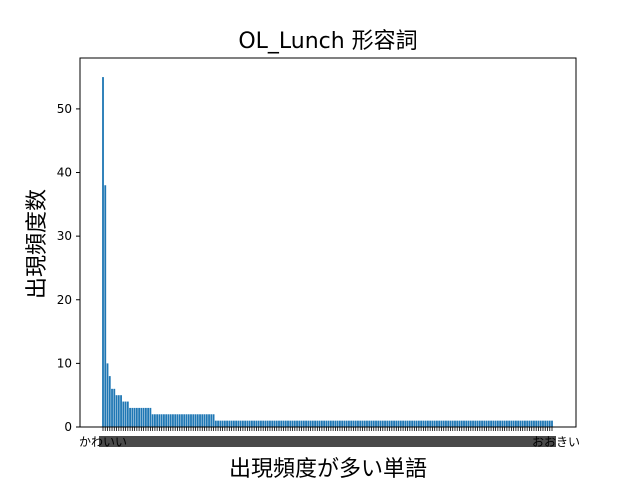 The image size is (640, 484). I want to click on chart-title: OL_Lunch 形容詞, so click(327, 41).